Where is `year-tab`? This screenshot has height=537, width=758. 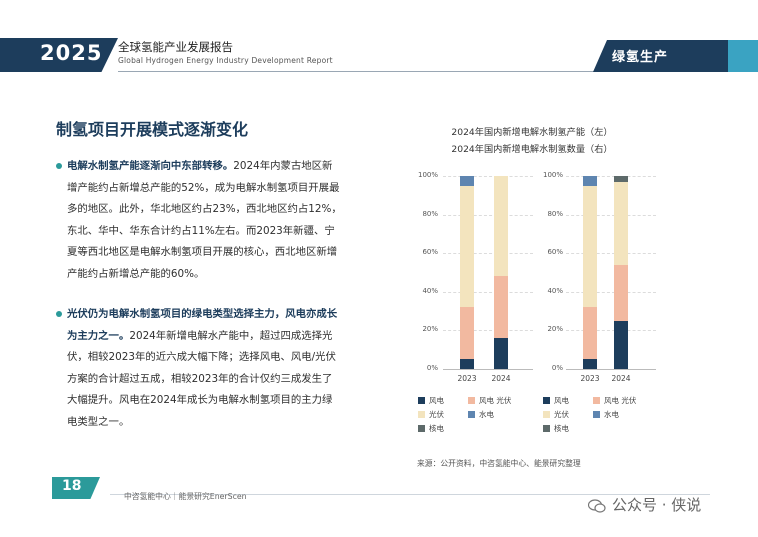 year-tab is located at coordinates (59, 55).